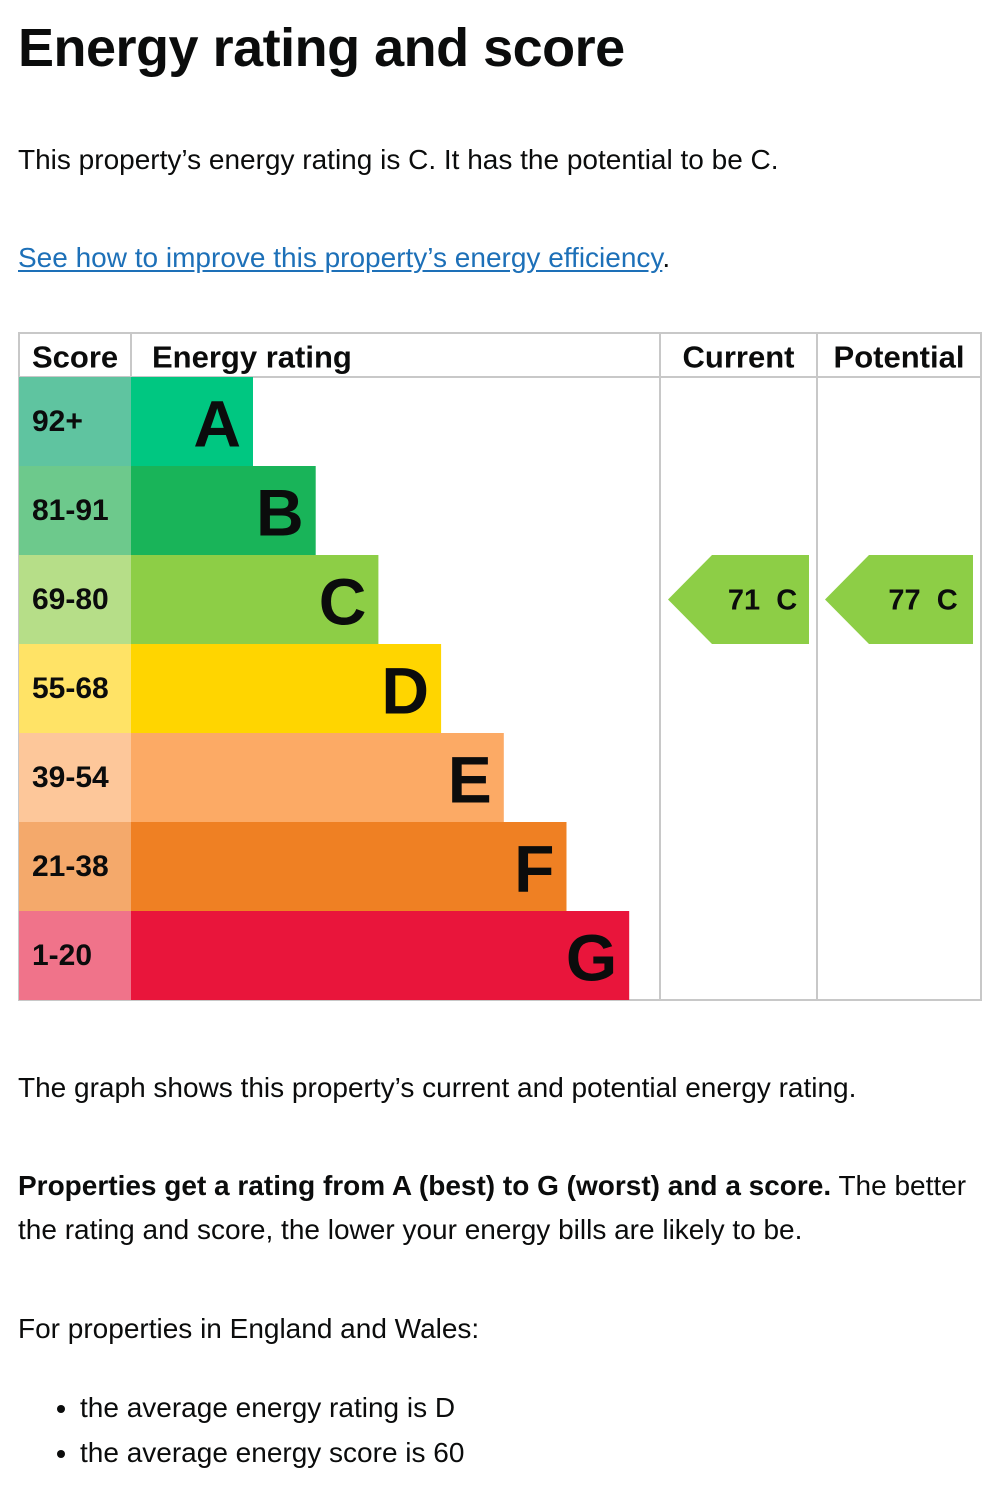 This screenshot has height=1500, width=1000. I want to click on band-score-label: 55-68, so click(70, 688).